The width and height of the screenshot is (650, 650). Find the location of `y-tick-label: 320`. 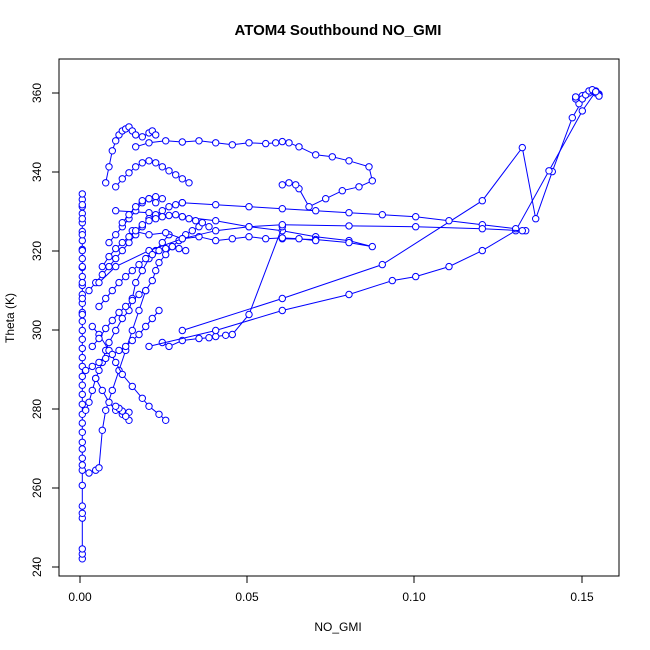

y-tick-label: 320 is located at coordinates (37, 251).